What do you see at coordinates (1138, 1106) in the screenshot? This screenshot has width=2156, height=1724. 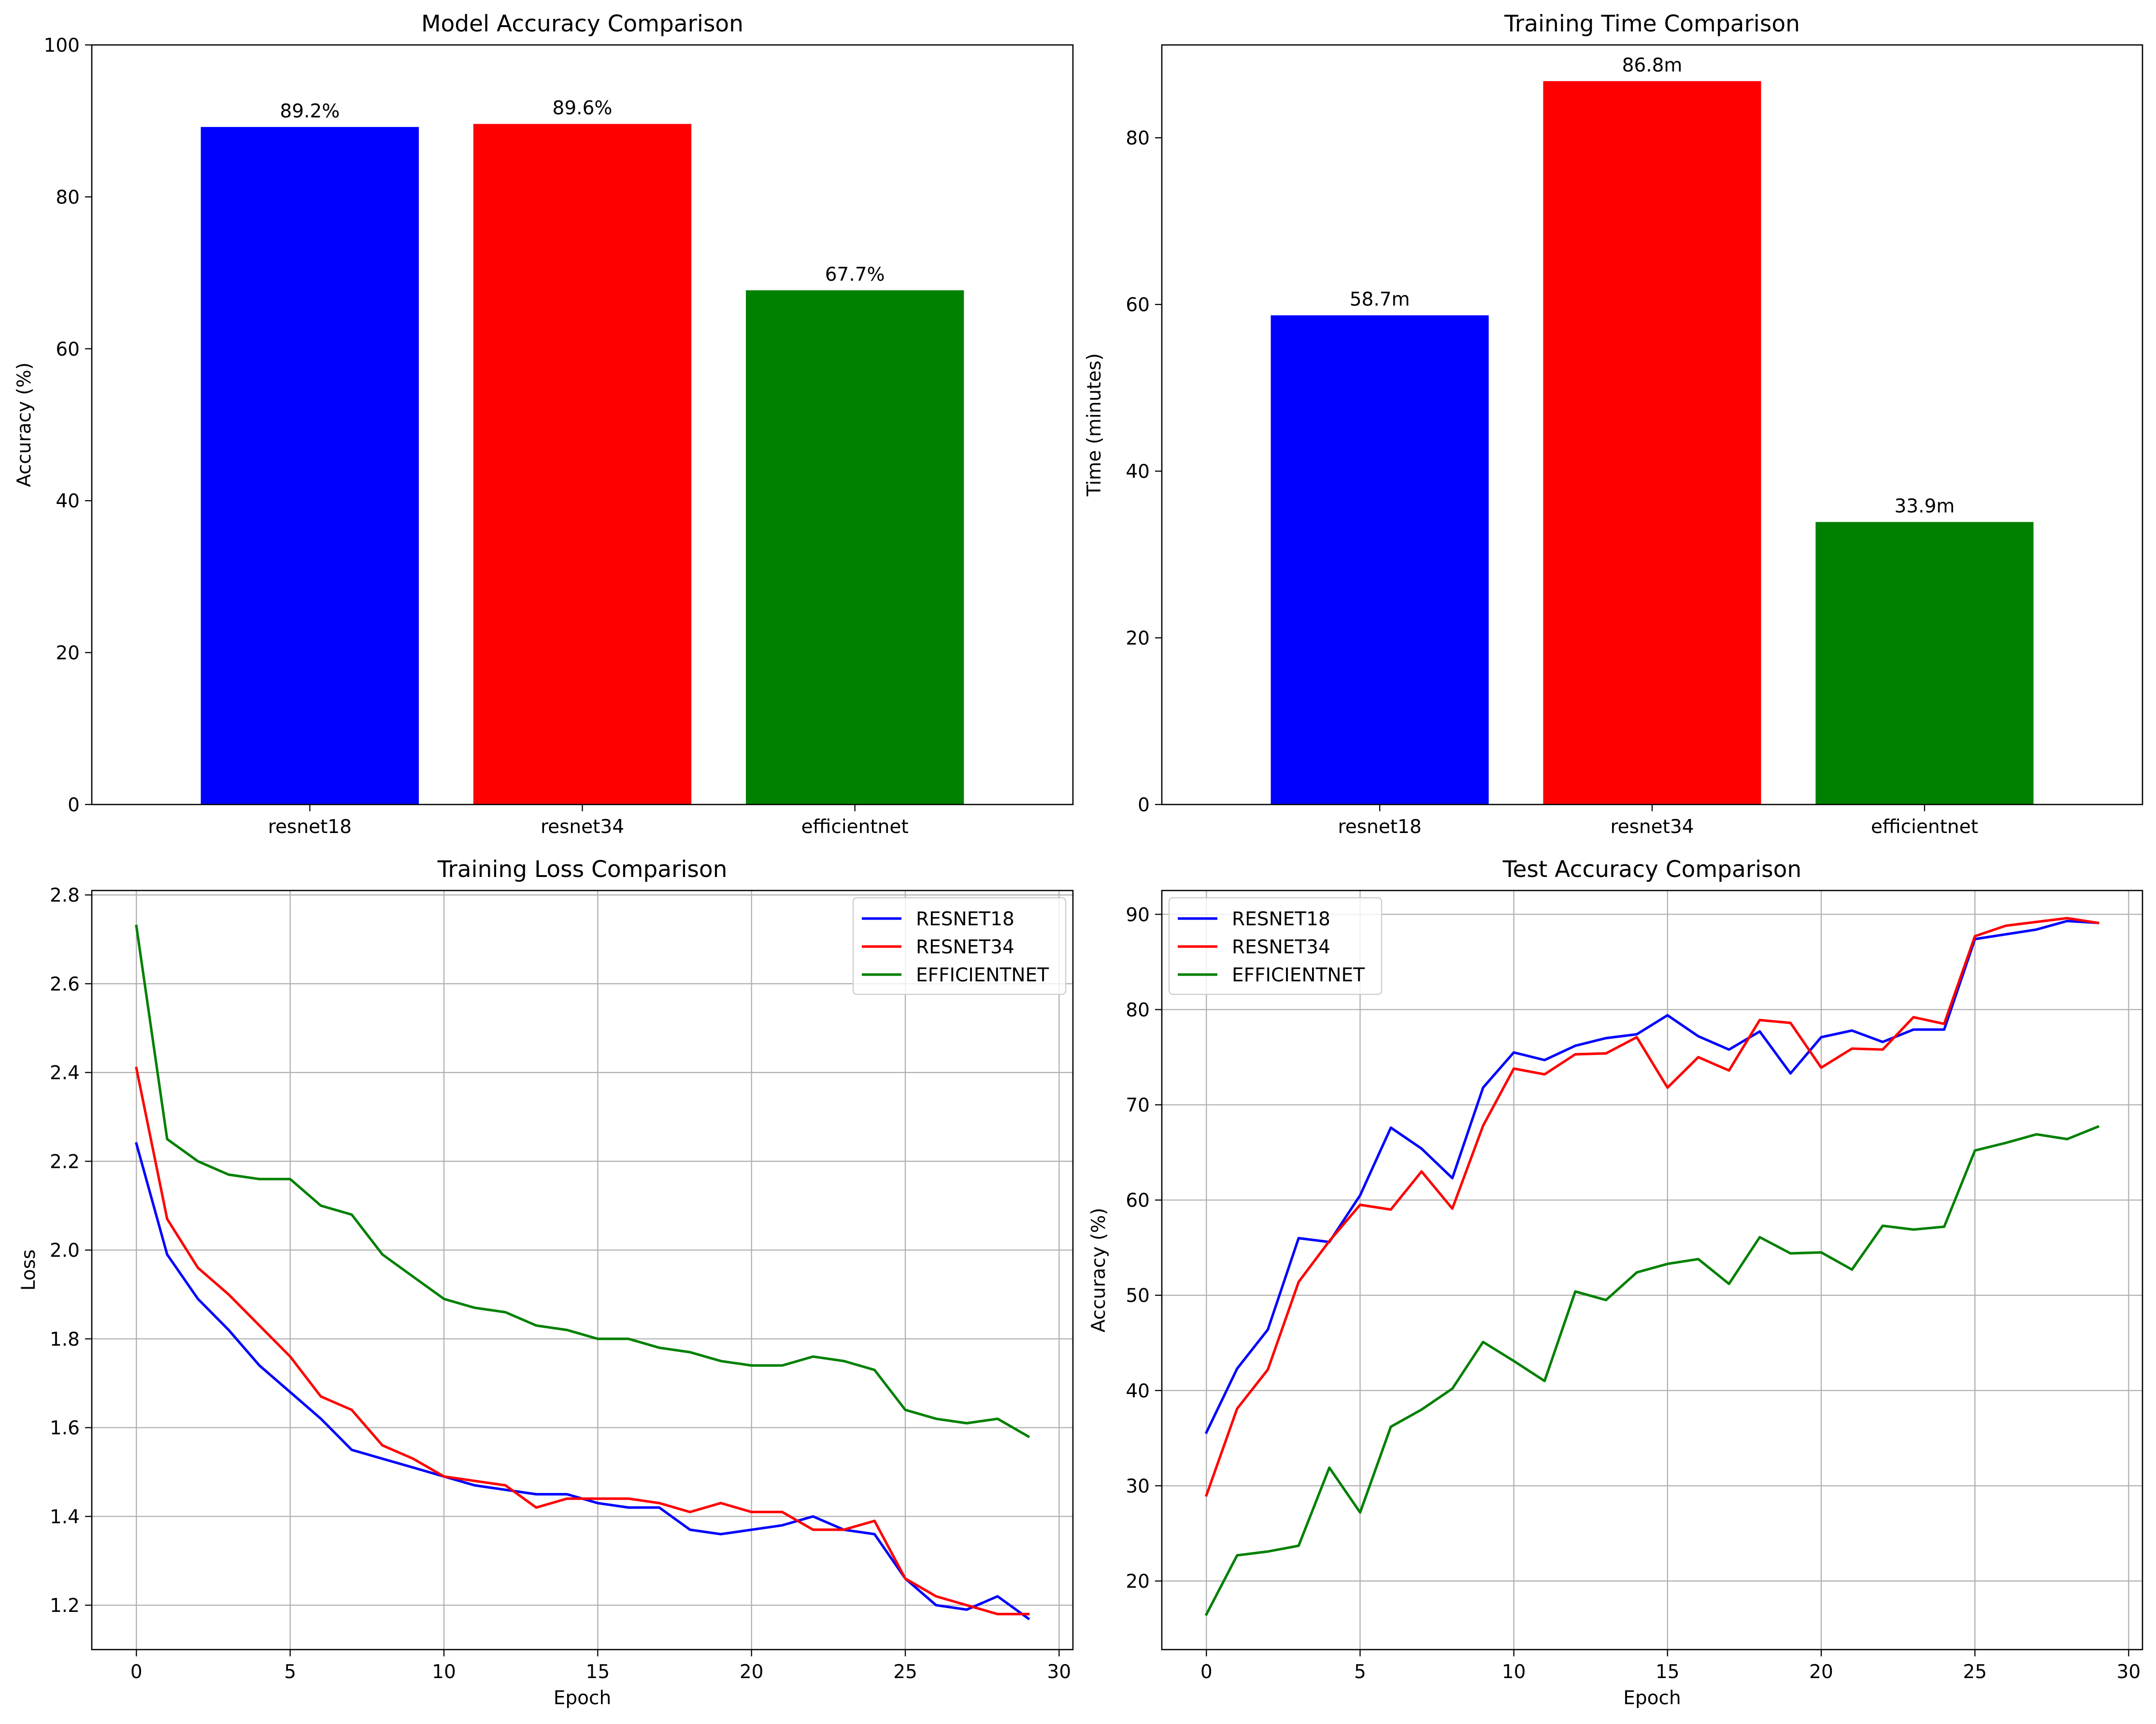 I see `y-tick-label: 70` at bounding box center [1138, 1106].